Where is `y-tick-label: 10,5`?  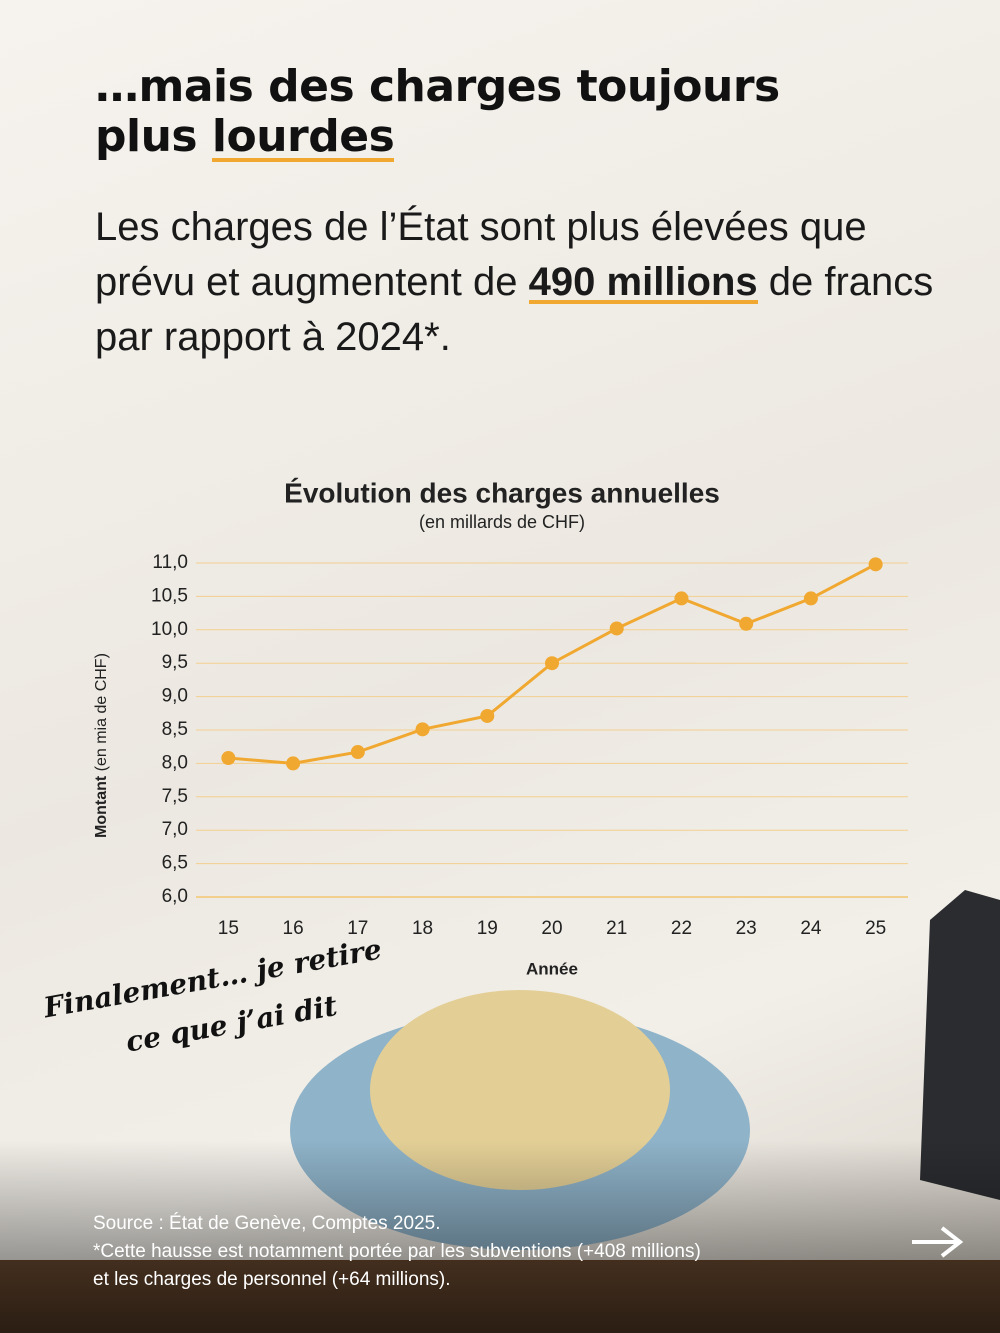
y-tick-label: 10,5 is located at coordinates (169, 595).